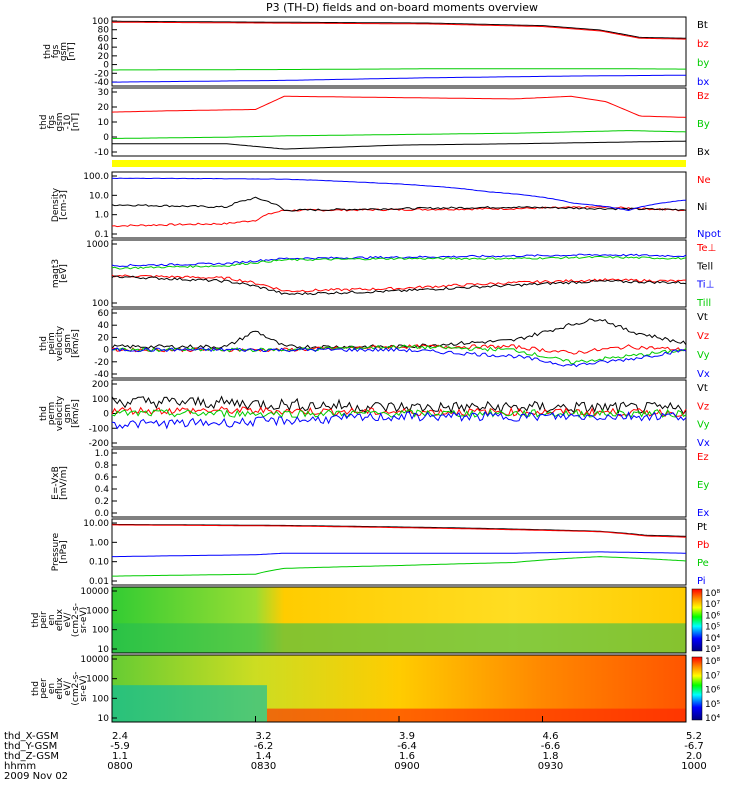  Describe the element at coordinates (106, 138) in the screenshot. I see `y-tick-label: 0` at that location.